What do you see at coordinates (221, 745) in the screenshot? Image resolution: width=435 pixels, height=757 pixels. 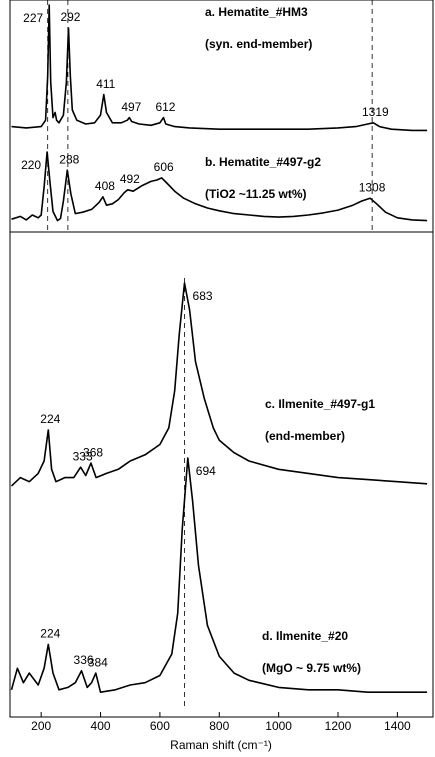 I see `x-axis-label: Raman shift (cm⁻¹)` at bounding box center [221, 745].